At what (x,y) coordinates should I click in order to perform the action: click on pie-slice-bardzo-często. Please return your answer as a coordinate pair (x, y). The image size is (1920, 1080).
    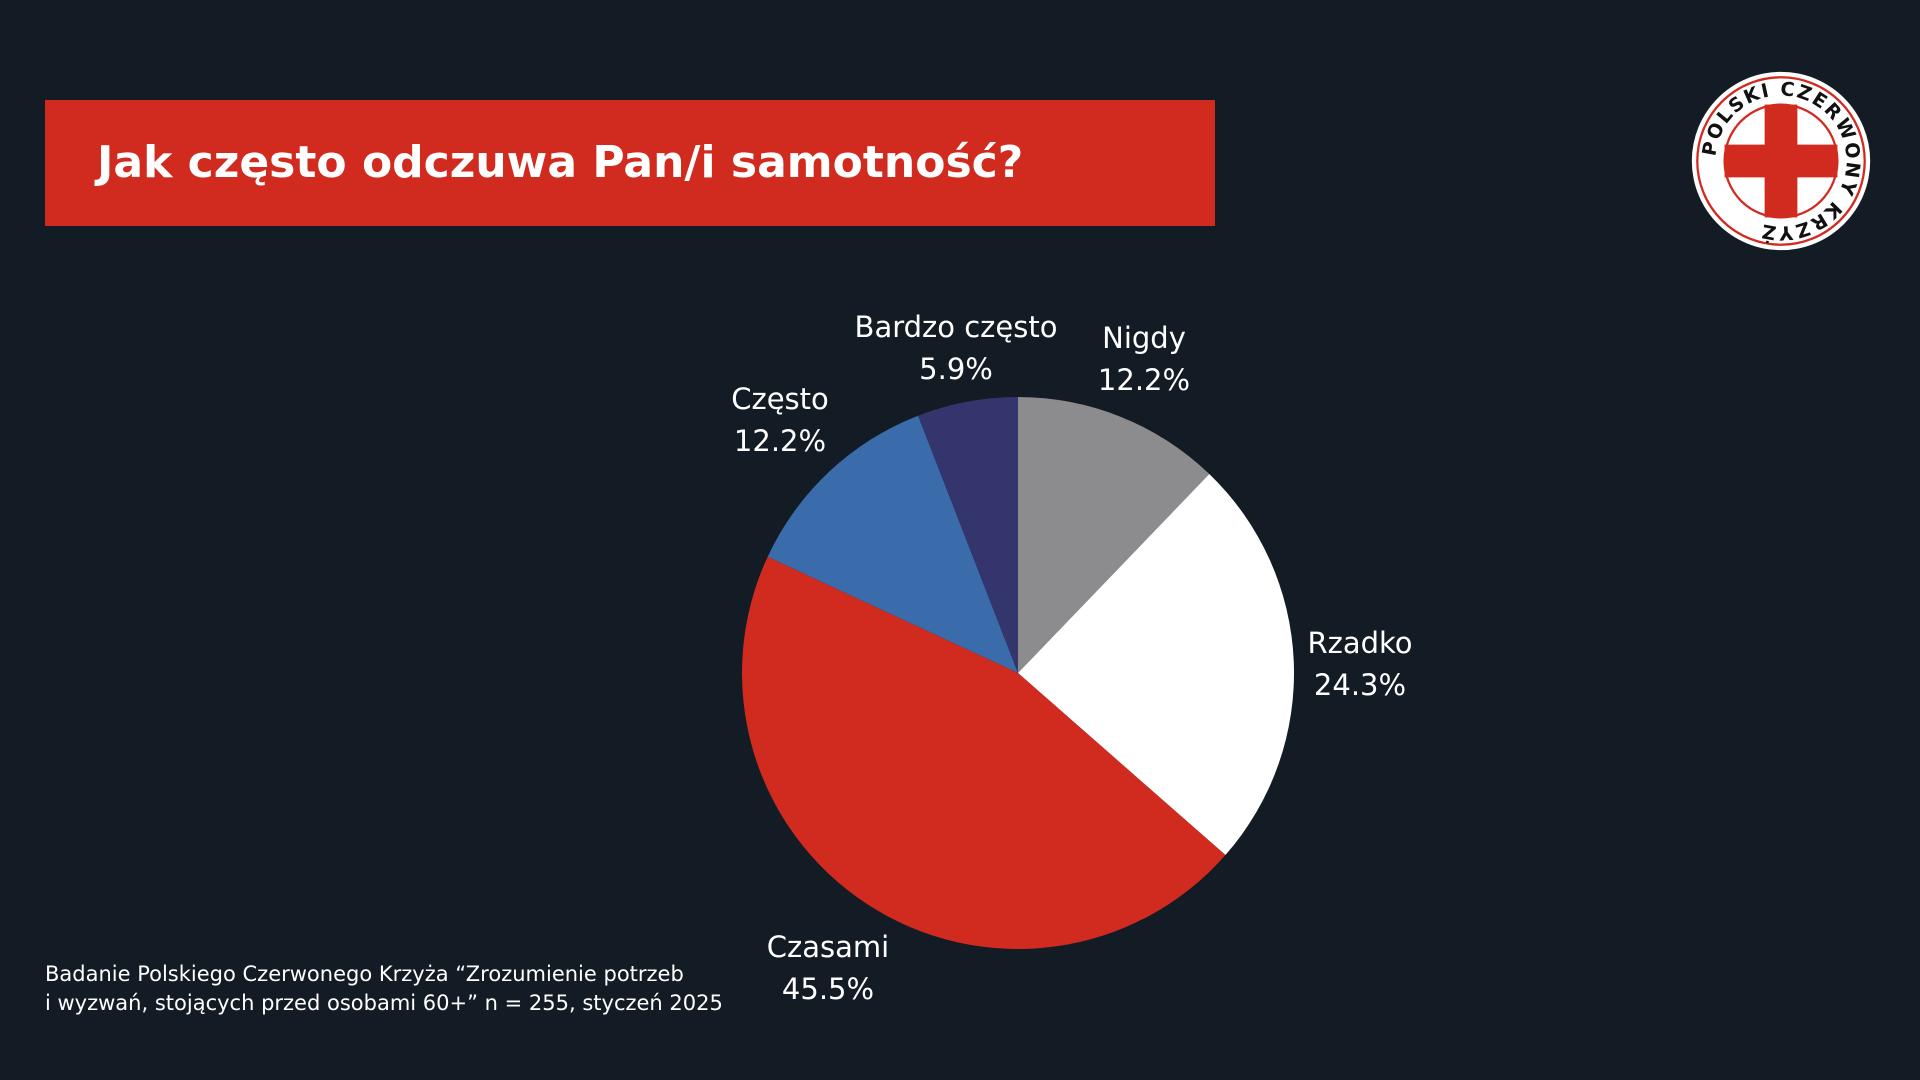
    Looking at the image, I should click on (968, 535).